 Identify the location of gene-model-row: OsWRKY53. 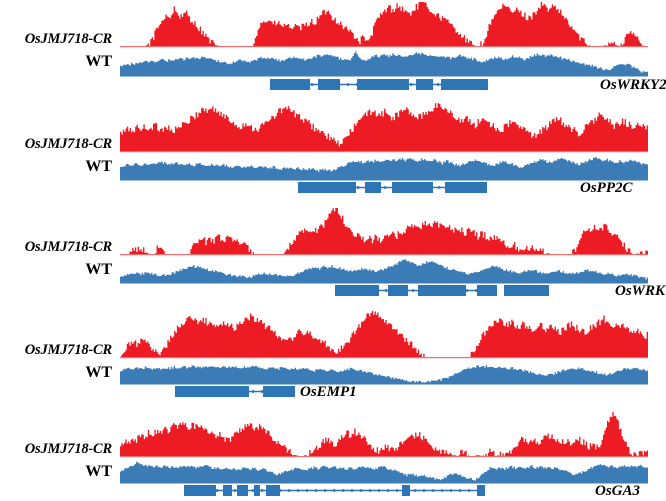
(393, 292).